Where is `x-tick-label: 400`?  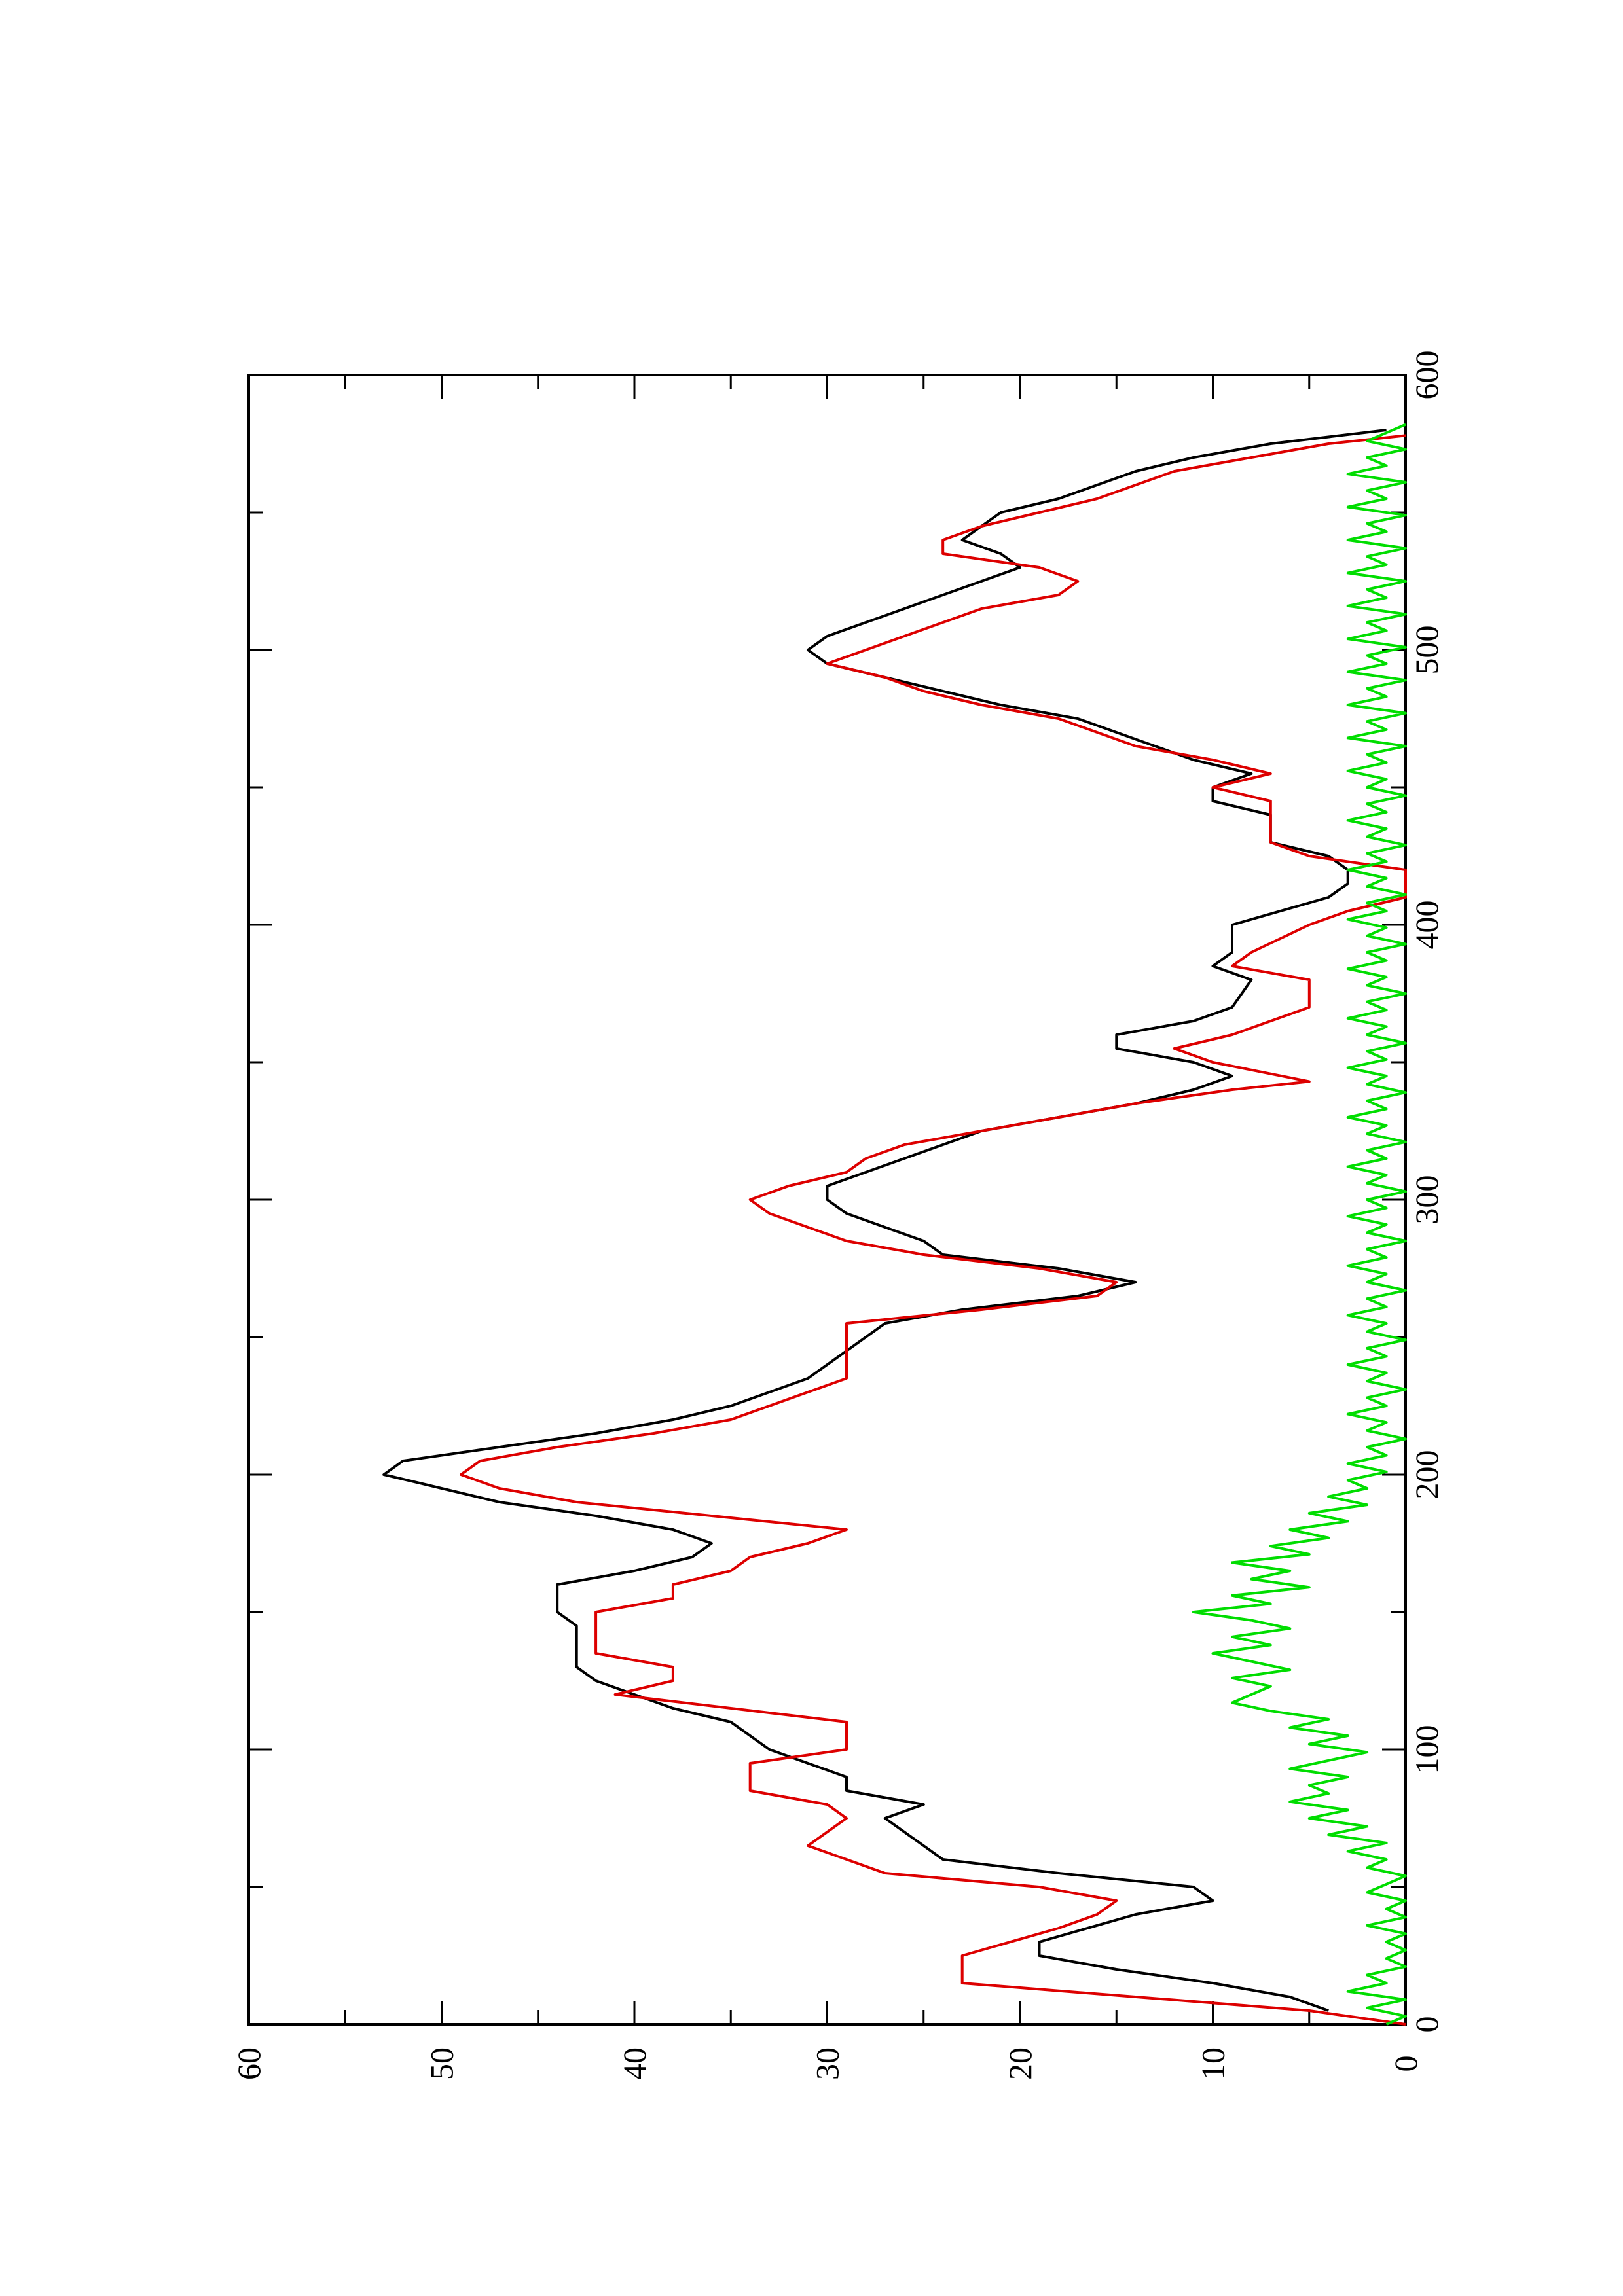 x-tick-label: 400 is located at coordinates (1426, 925).